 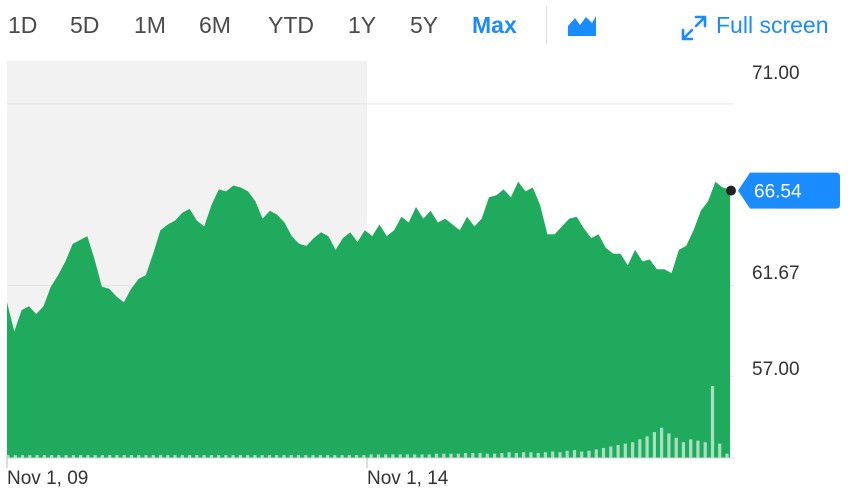 I want to click on last-price-marker, so click(x=731, y=190).